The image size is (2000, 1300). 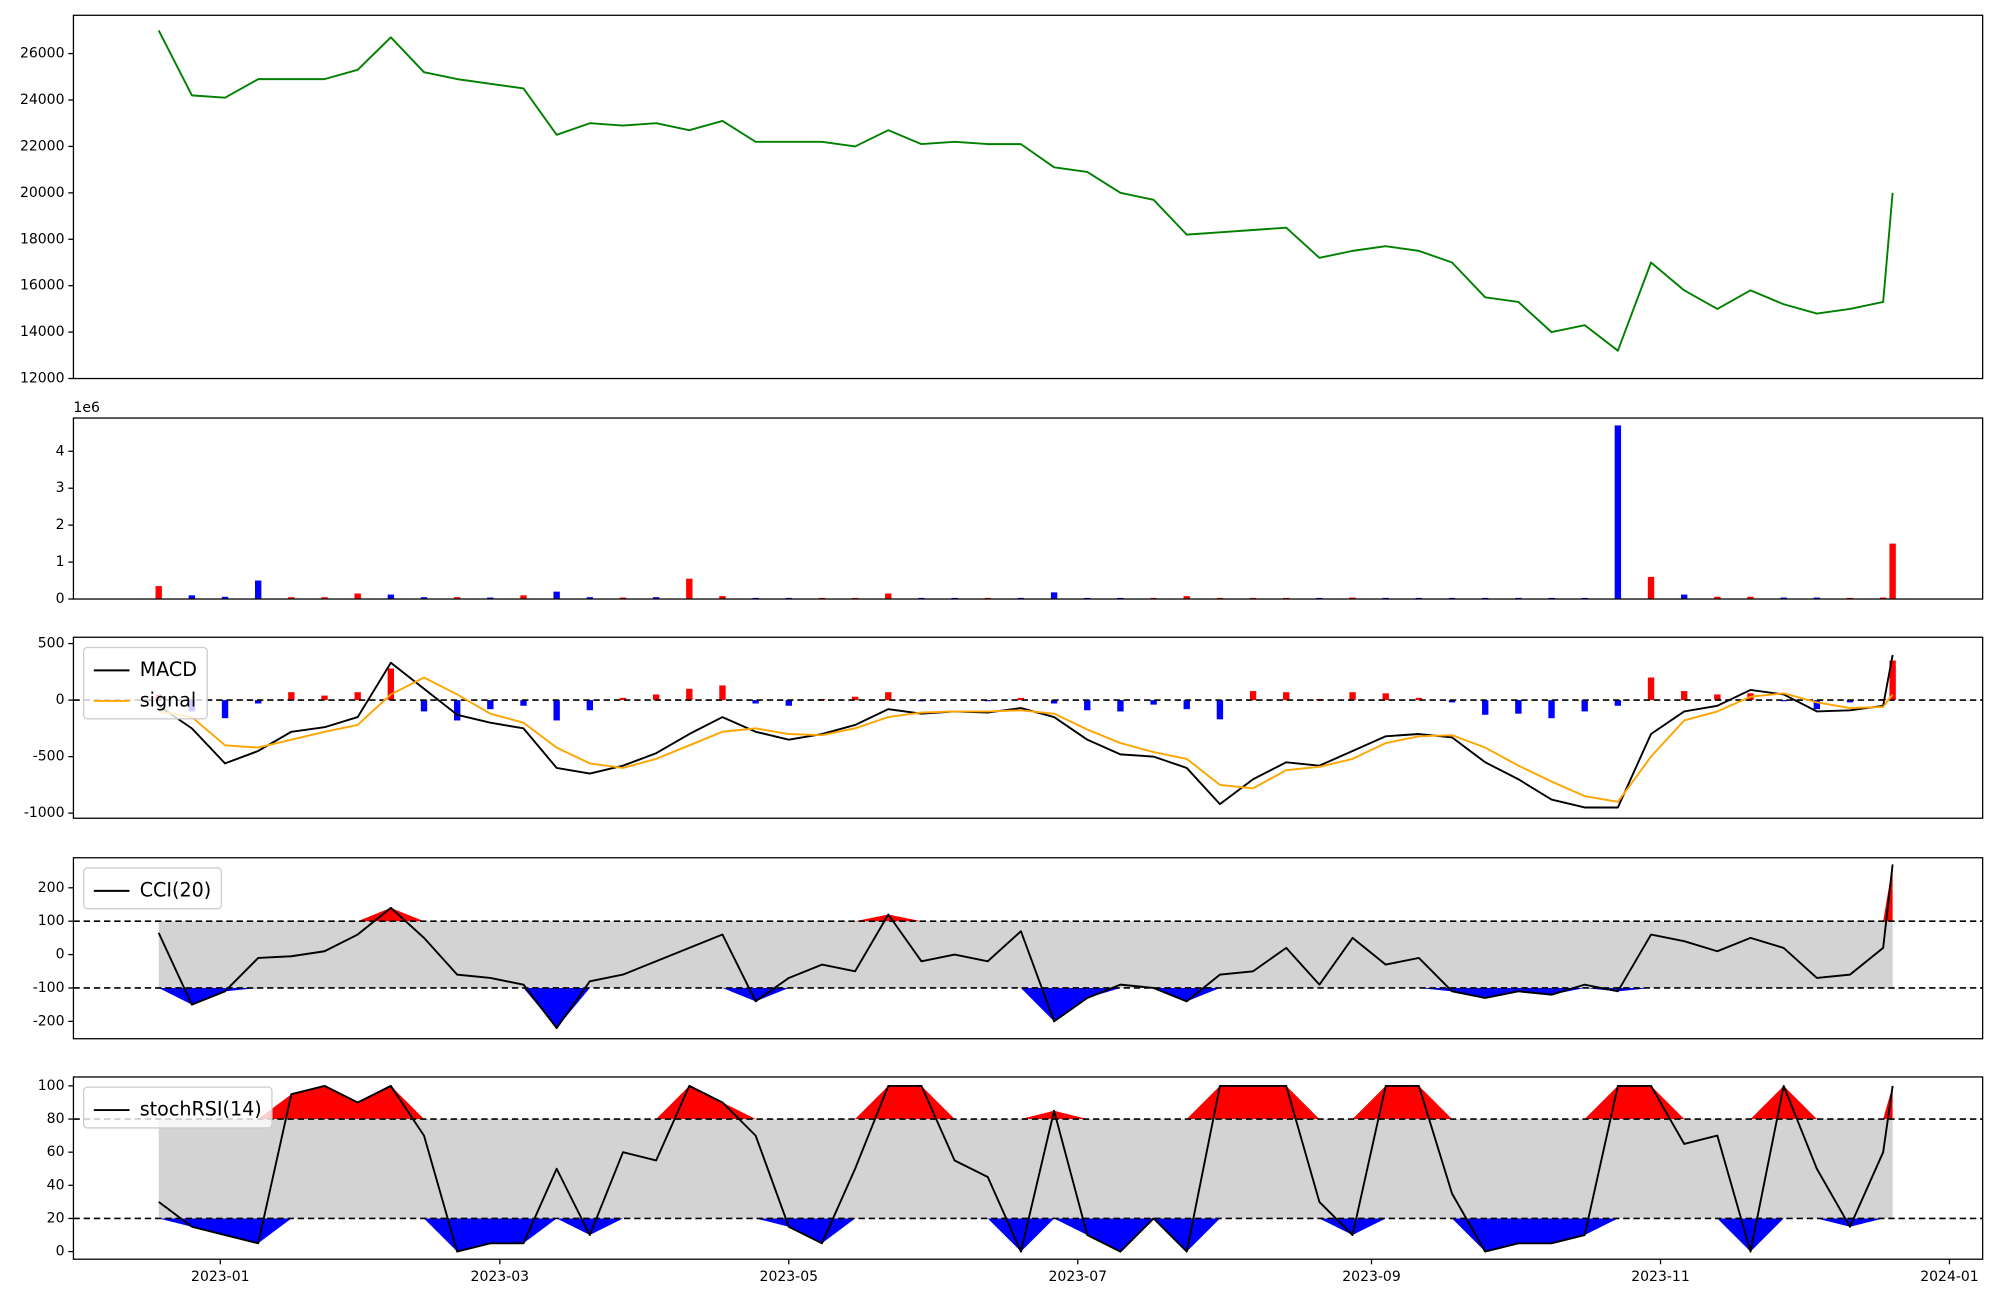 What do you see at coordinates (60, 488) in the screenshot?
I see `y-tick-label: 3` at bounding box center [60, 488].